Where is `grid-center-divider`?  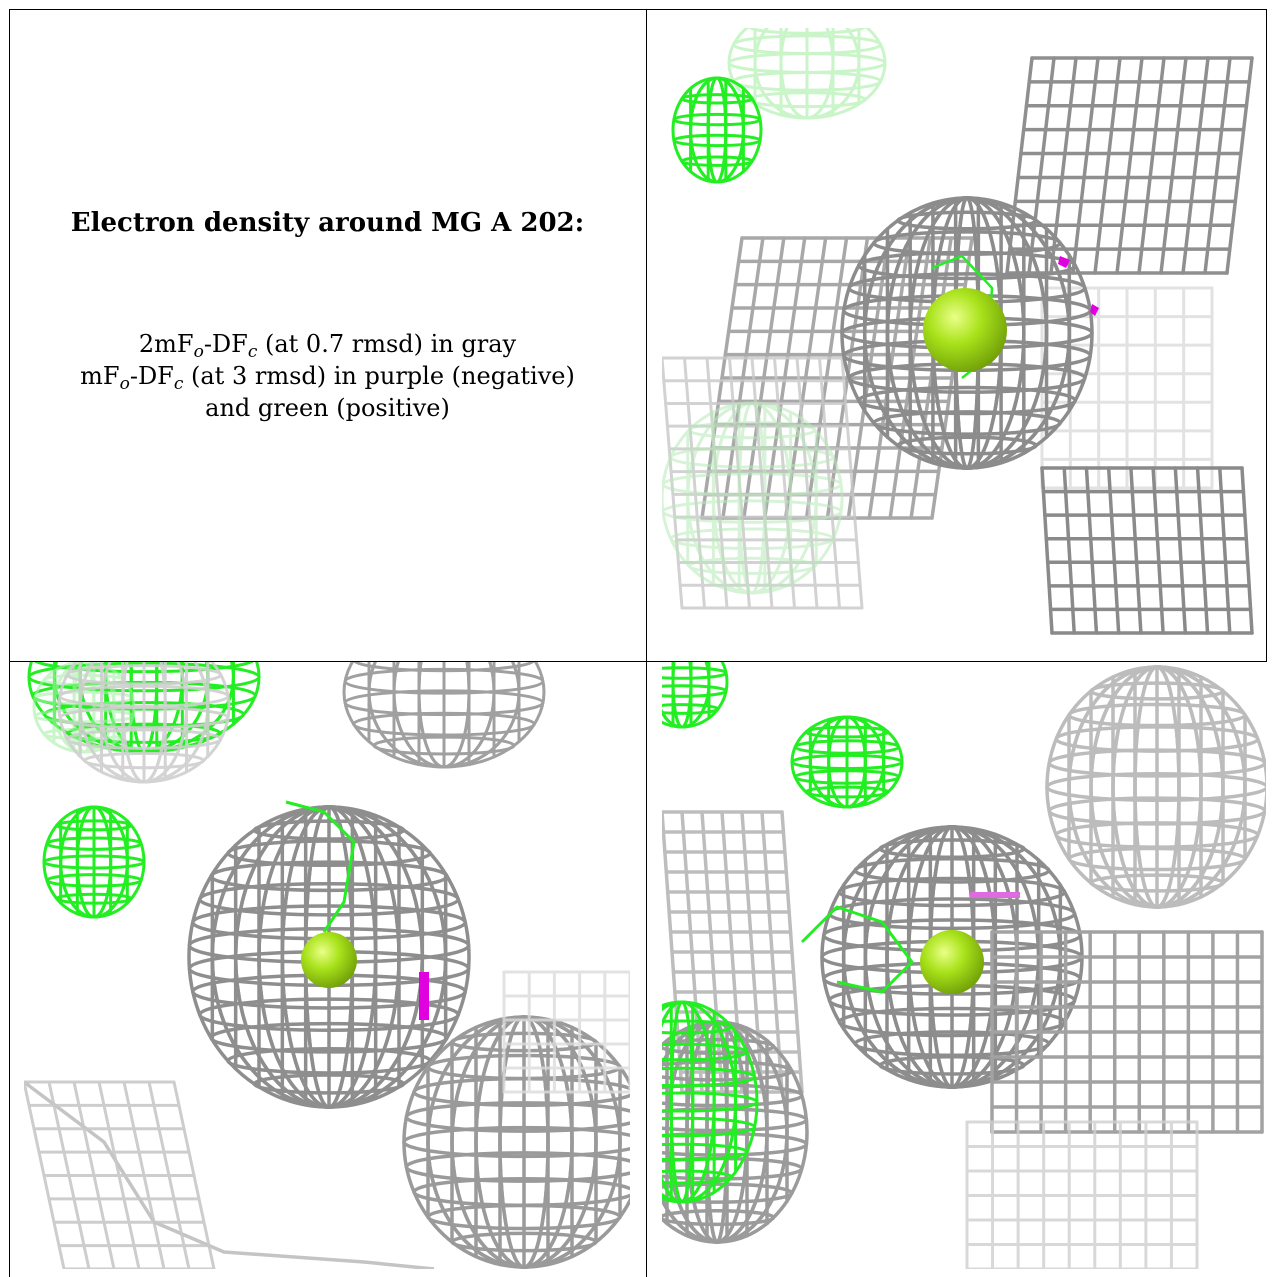
grid-center-divider is located at coordinates (646, 643).